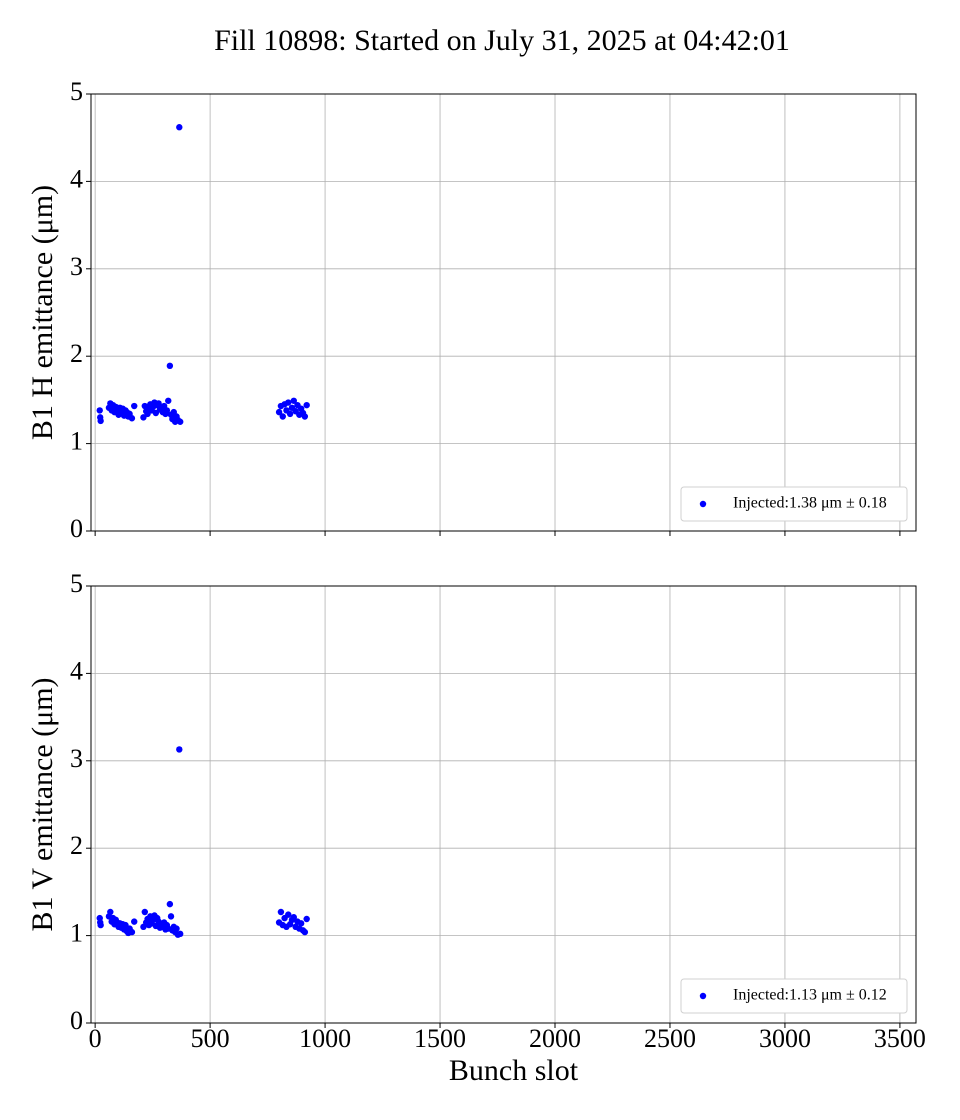  Describe the element at coordinates (325, 1038) in the screenshot. I see `x-tick-label: 1000` at that location.